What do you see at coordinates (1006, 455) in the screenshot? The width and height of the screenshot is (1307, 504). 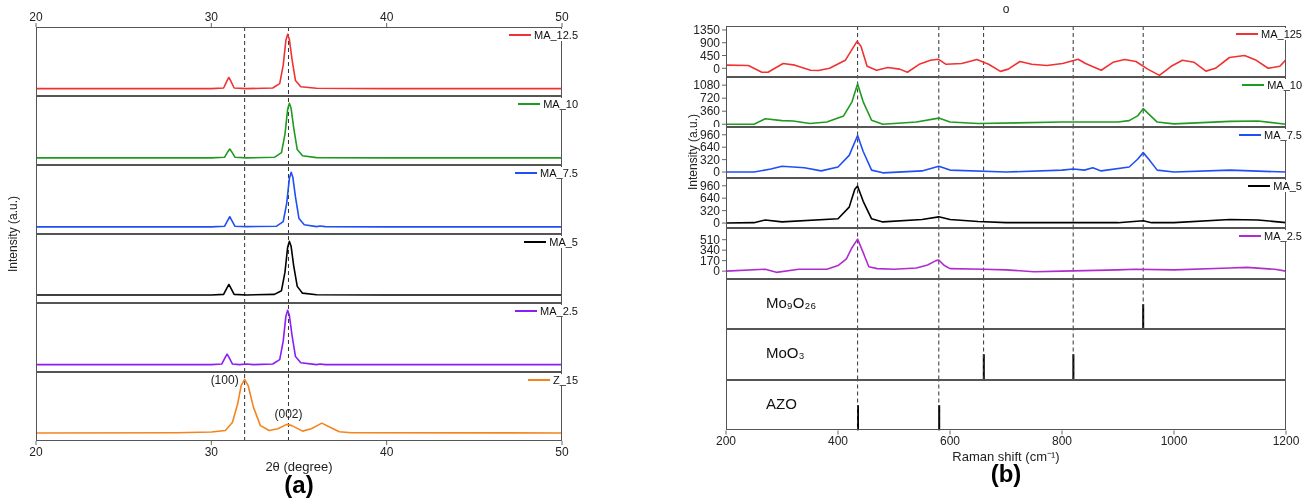 I see `x-axis-title: Raman shift (cm⁻¹)` at bounding box center [1006, 455].